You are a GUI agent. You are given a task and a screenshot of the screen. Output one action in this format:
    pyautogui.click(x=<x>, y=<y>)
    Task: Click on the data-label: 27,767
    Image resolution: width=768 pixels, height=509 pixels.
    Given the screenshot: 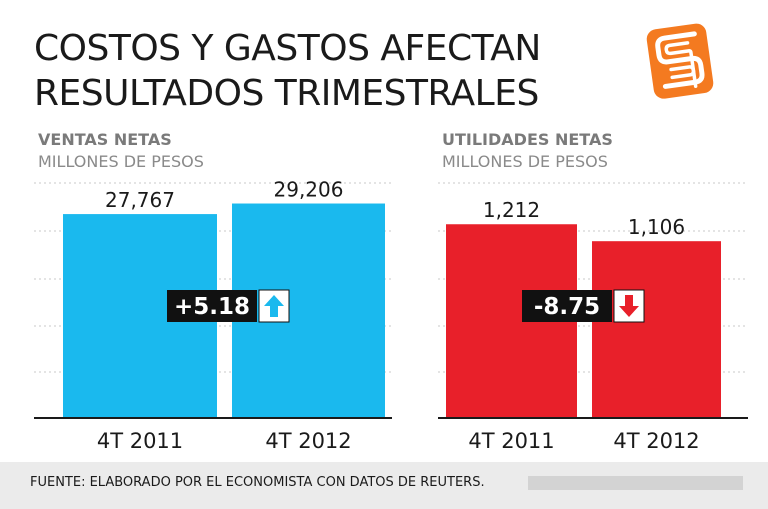 What is the action you would take?
    pyautogui.click(x=140, y=200)
    